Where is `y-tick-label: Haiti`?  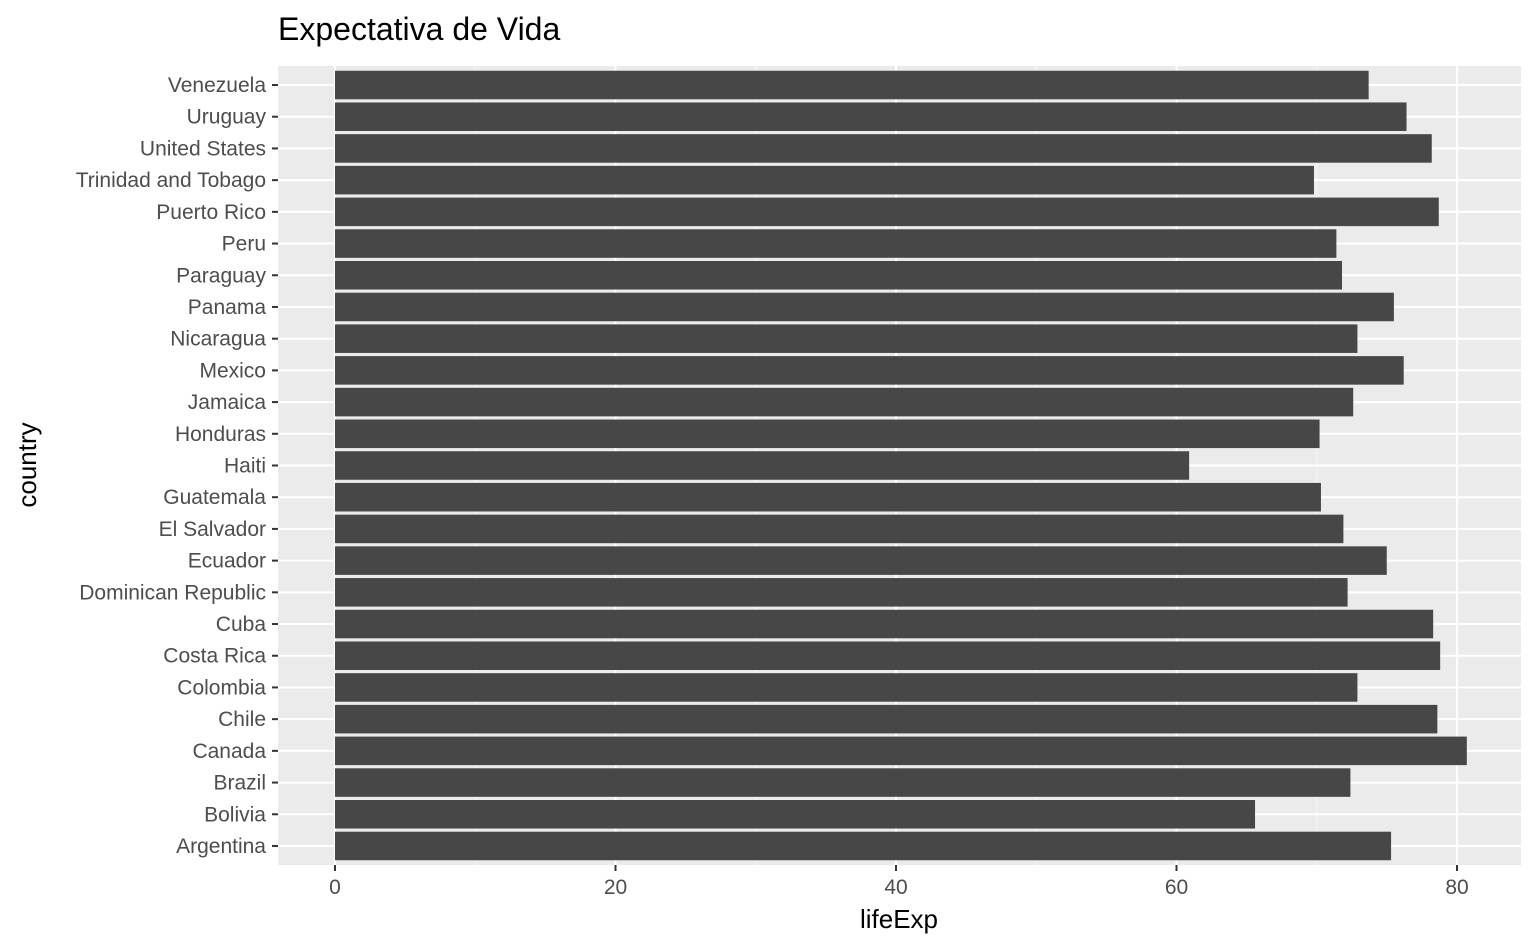
y-tick-label: Haiti is located at coordinates (245, 466).